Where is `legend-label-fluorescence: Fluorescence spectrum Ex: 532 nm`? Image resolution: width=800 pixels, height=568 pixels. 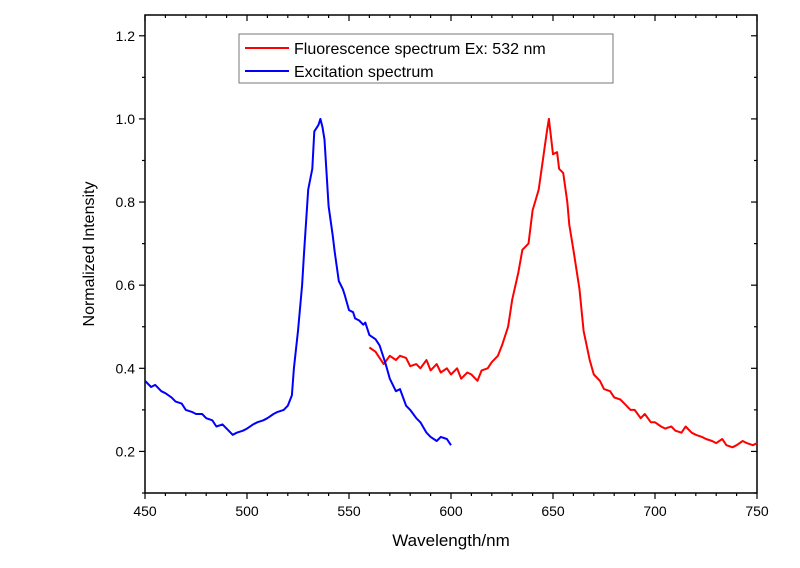 legend-label-fluorescence: Fluorescence spectrum Ex: 532 nm is located at coordinates (420, 49).